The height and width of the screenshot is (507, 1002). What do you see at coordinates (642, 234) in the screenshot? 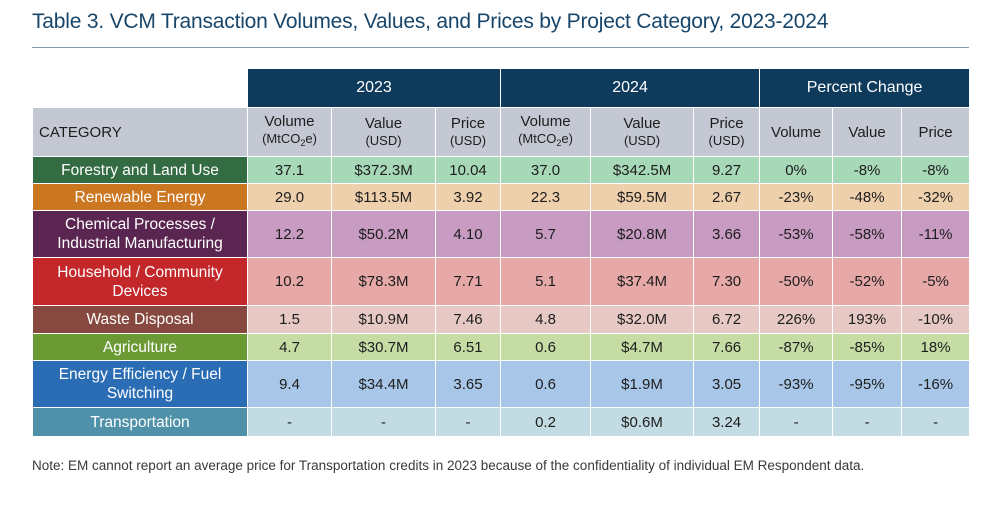
I see `value-2024-cell: $20.8M` at bounding box center [642, 234].